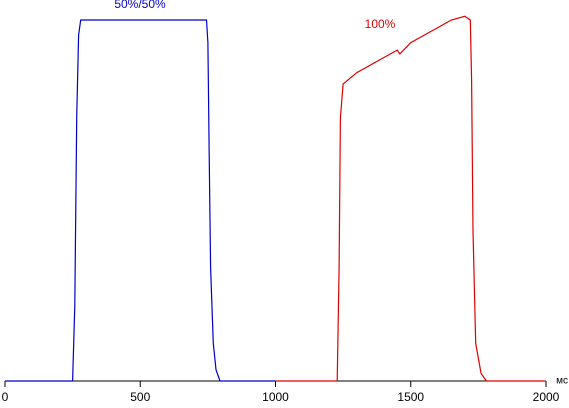 The height and width of the screenshot is (408, 569). What do you see at coordinates (562, 381) in the screenshot?
I see `x-axis-label: мс` at bounding box center [562, 381].